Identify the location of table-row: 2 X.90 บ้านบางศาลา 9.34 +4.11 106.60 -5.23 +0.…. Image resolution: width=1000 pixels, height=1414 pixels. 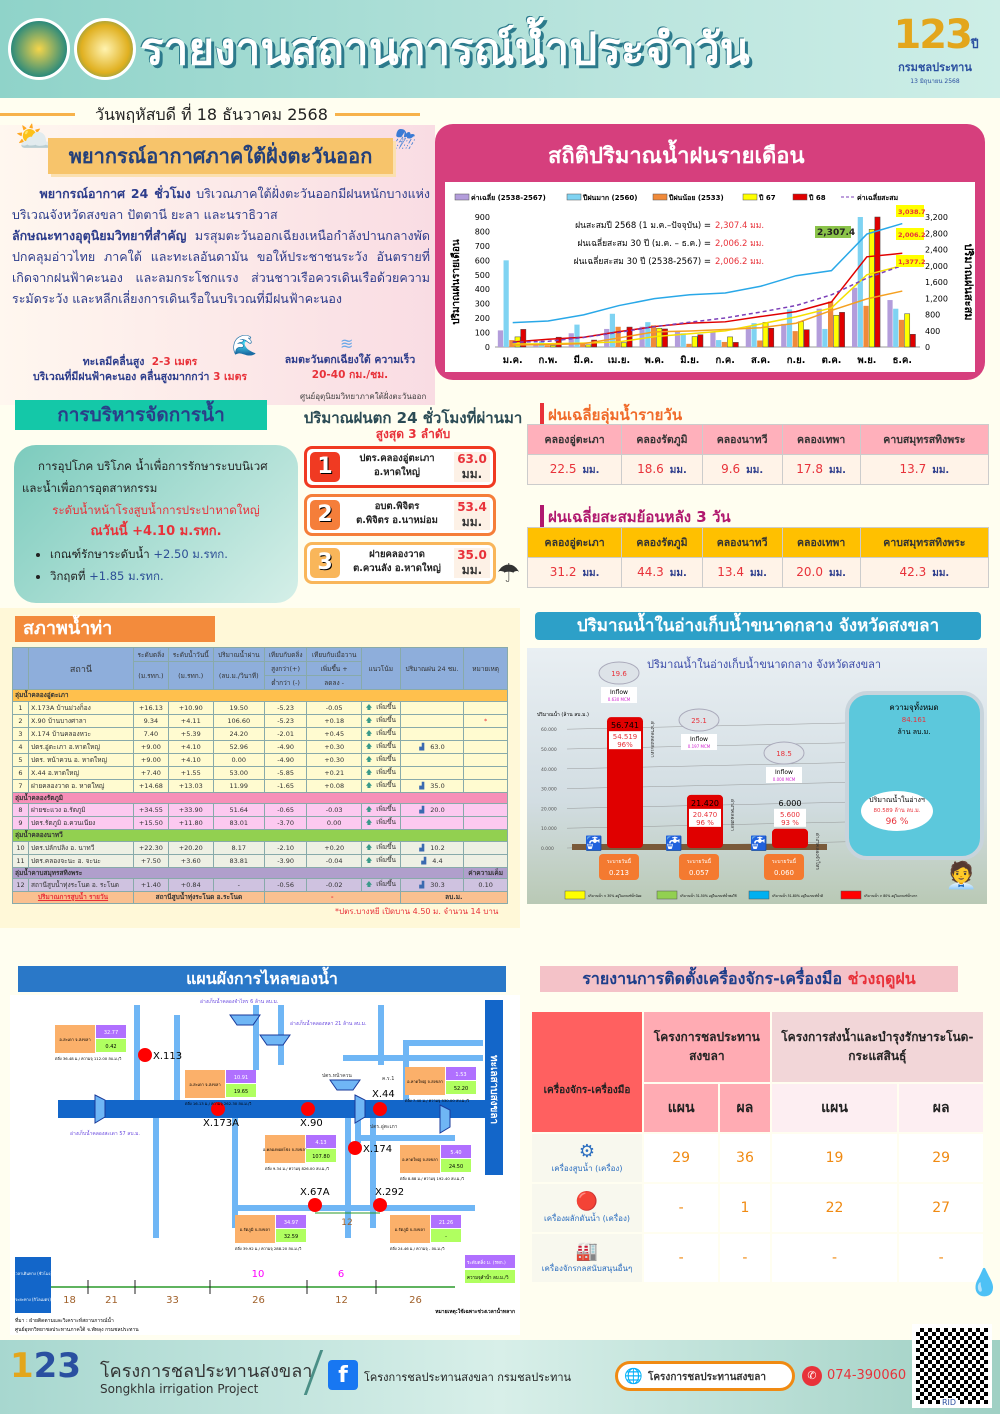
(260, 720).